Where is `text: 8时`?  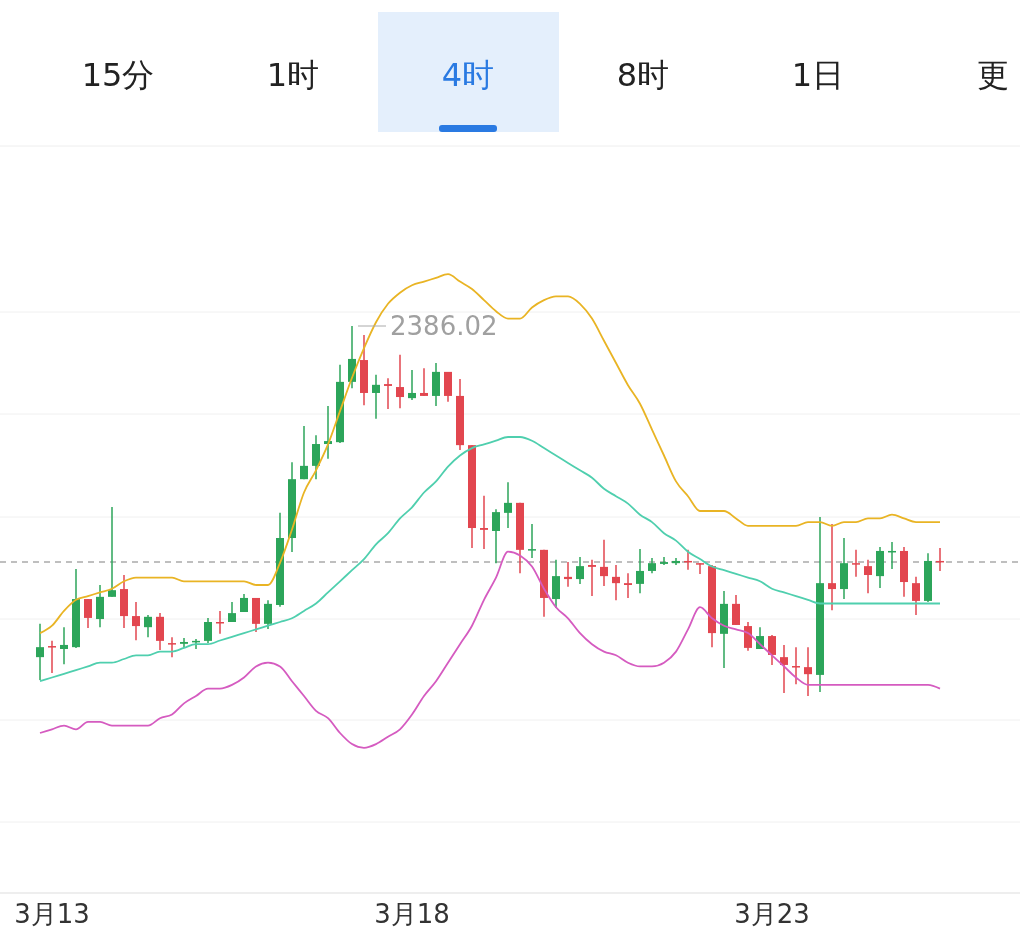 text: 8时 is located at coordinates (643, 75).